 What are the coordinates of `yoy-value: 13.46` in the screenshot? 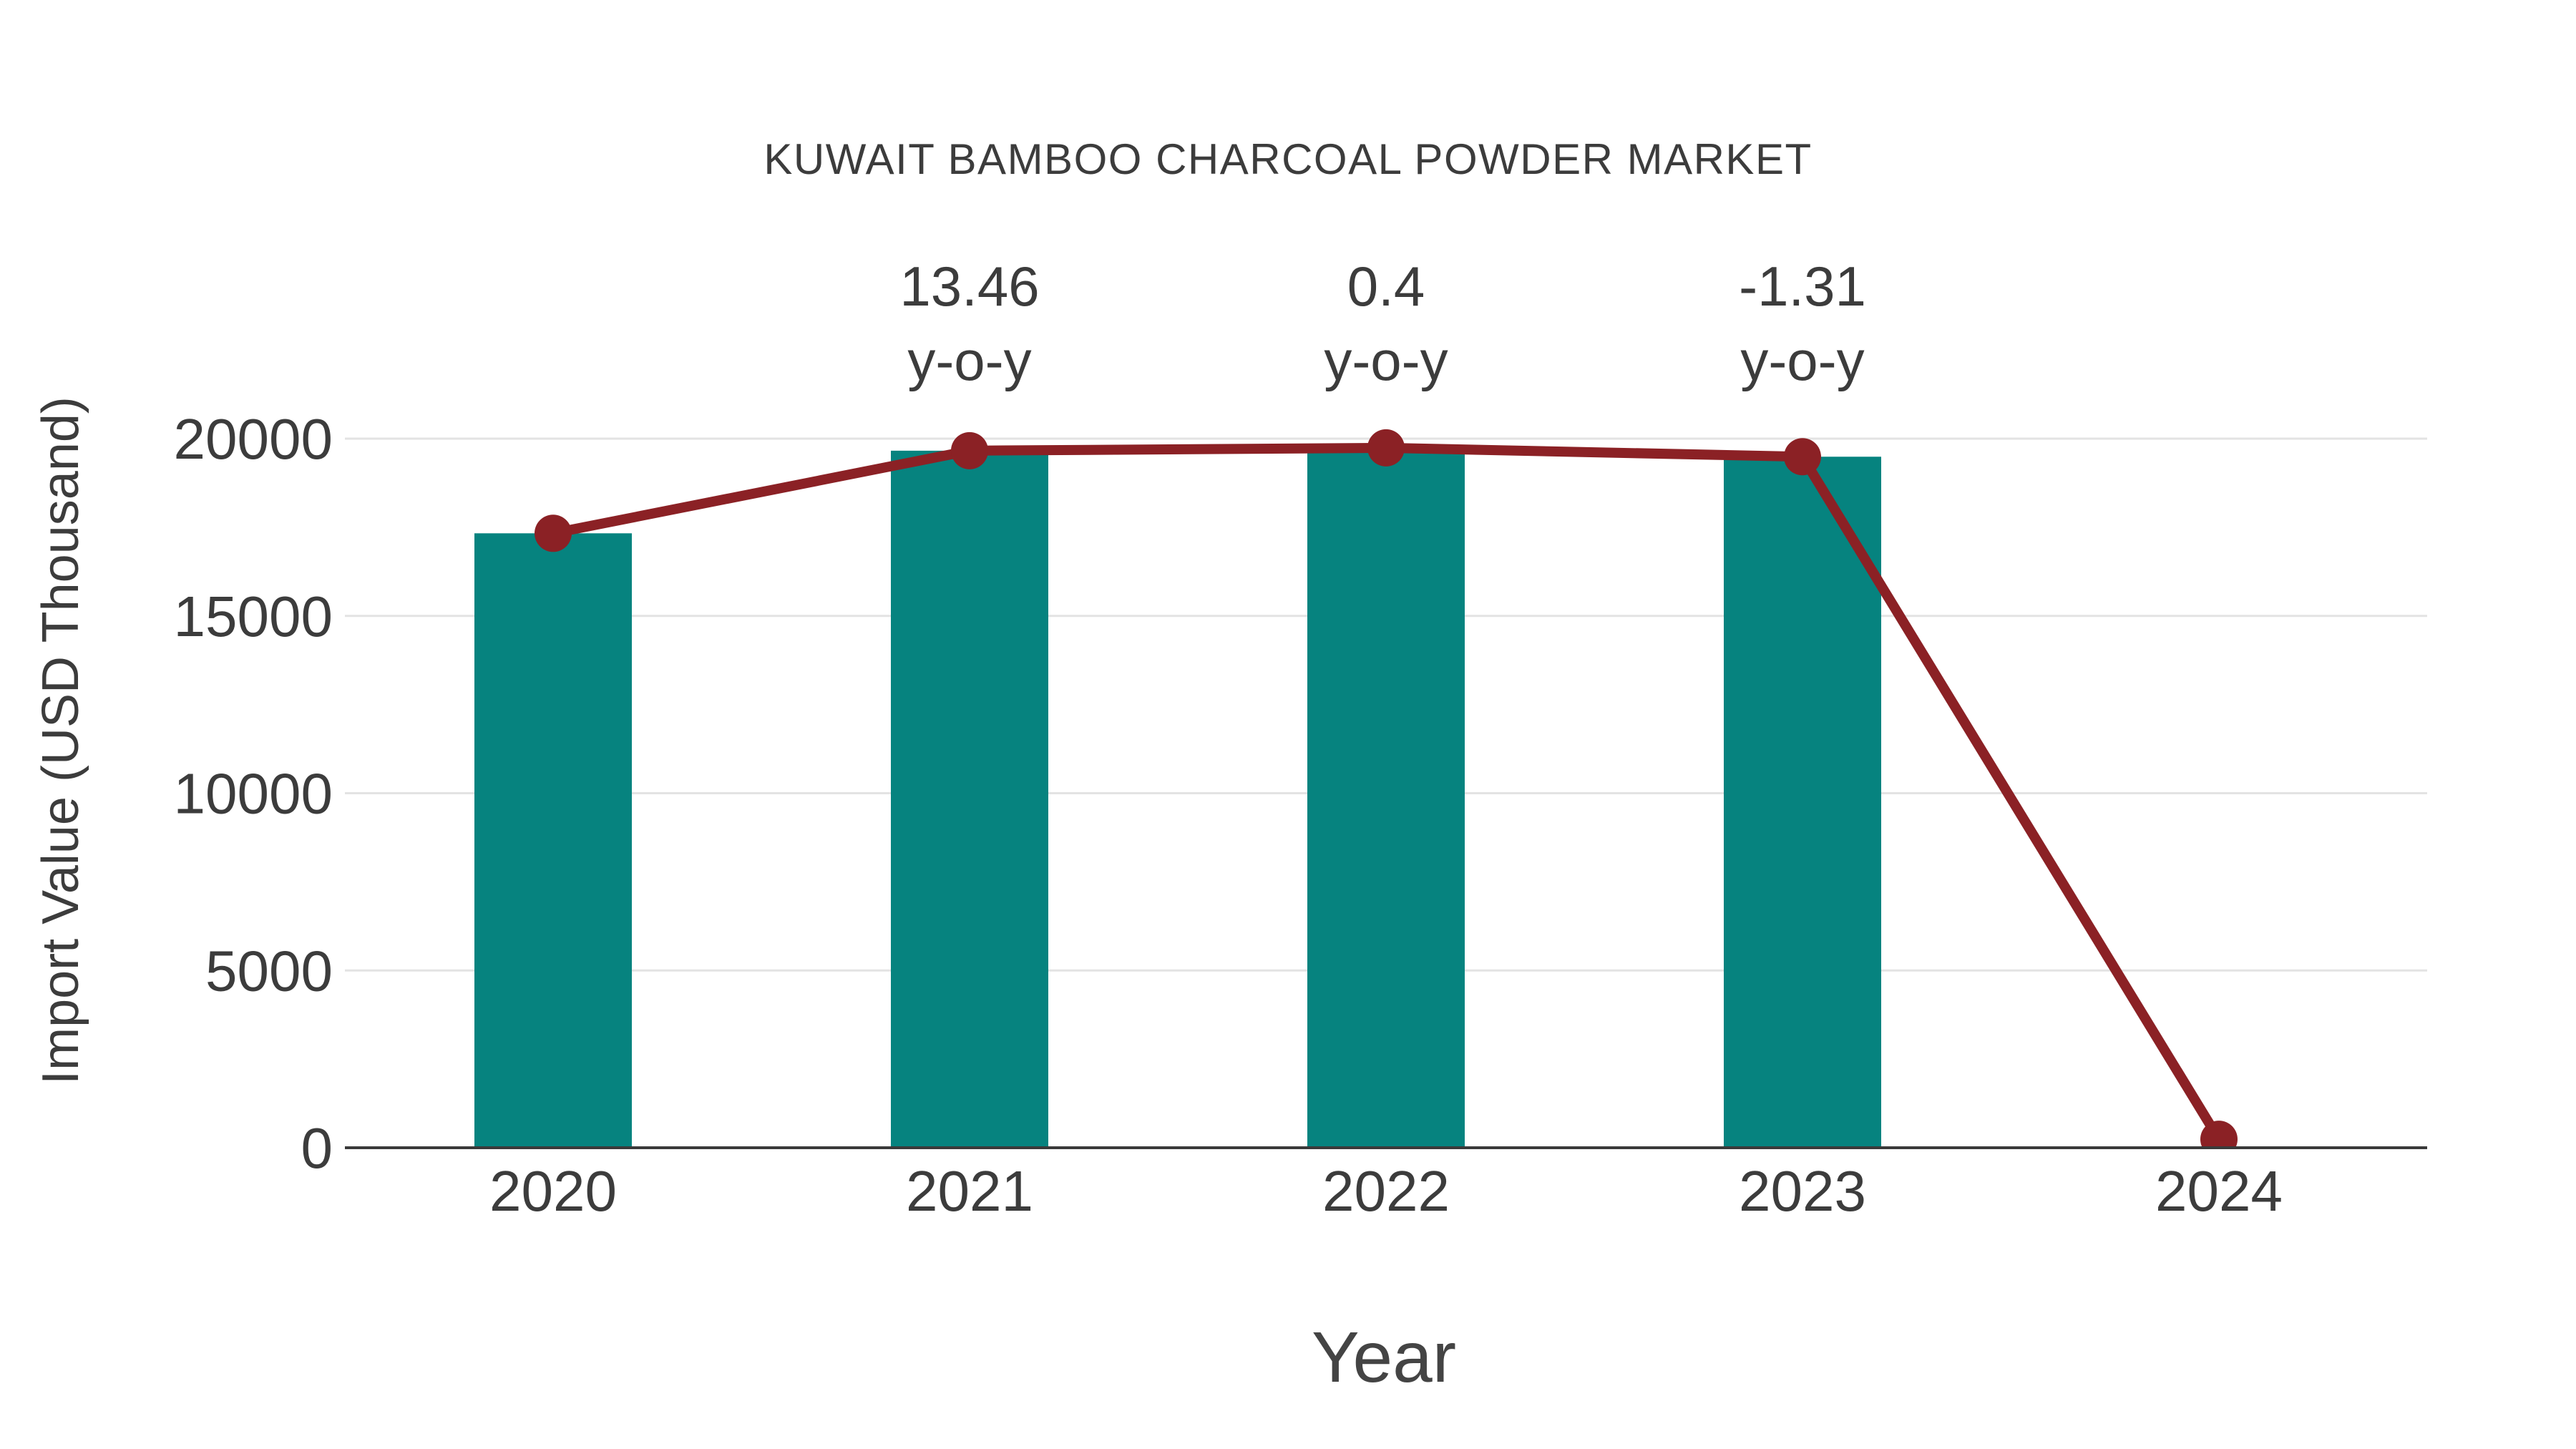 It's located at (969, 286).